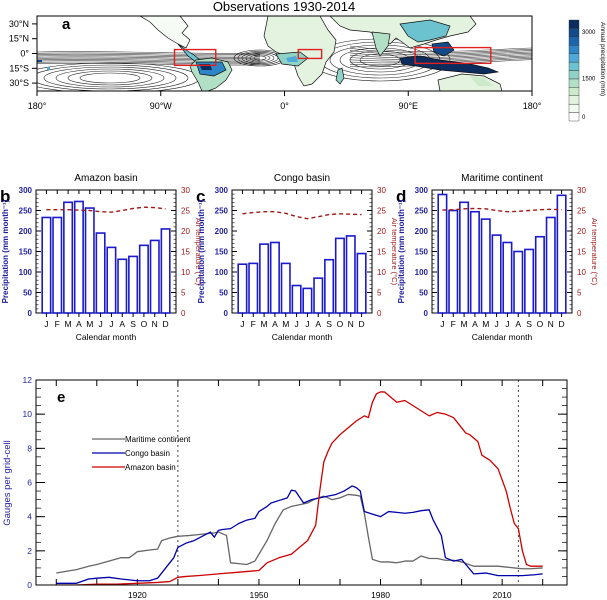 Image resolution: width=607 pixels, height=600 pixels. What do you see at coordinates (19, 39) in the screenshot?
I see `map-ytick-label: 15°N` at bounding box center [19, 39].